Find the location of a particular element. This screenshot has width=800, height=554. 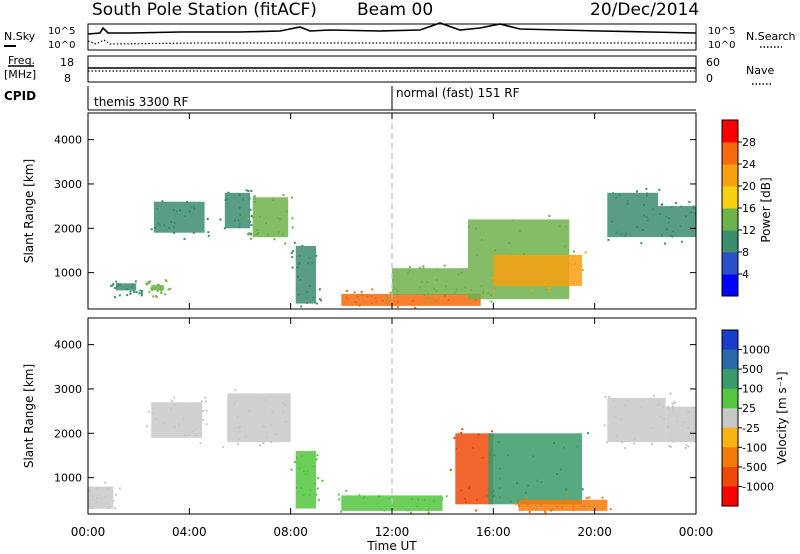

y-tick-label: 3000 is located at coordinates (68, 184).